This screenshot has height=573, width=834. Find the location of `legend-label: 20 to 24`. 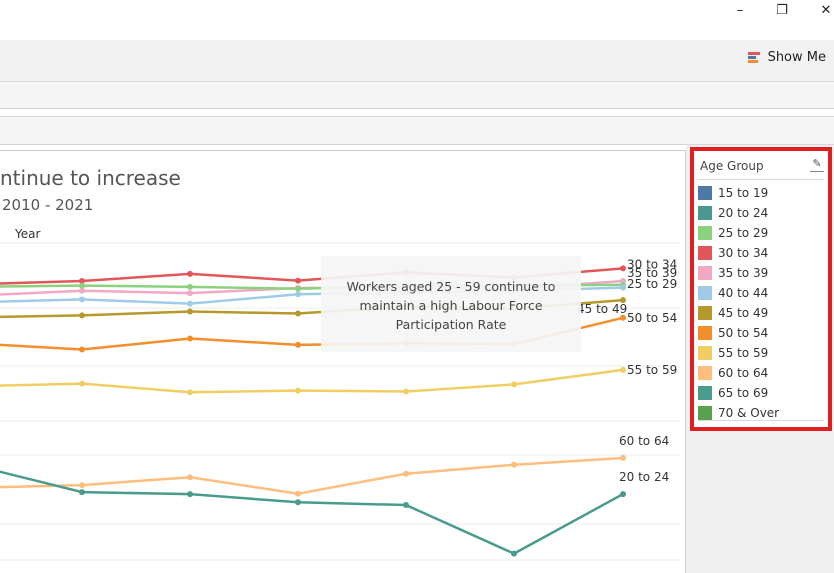

legend-label: 20 to 24 is located at coordinates (743, 213).